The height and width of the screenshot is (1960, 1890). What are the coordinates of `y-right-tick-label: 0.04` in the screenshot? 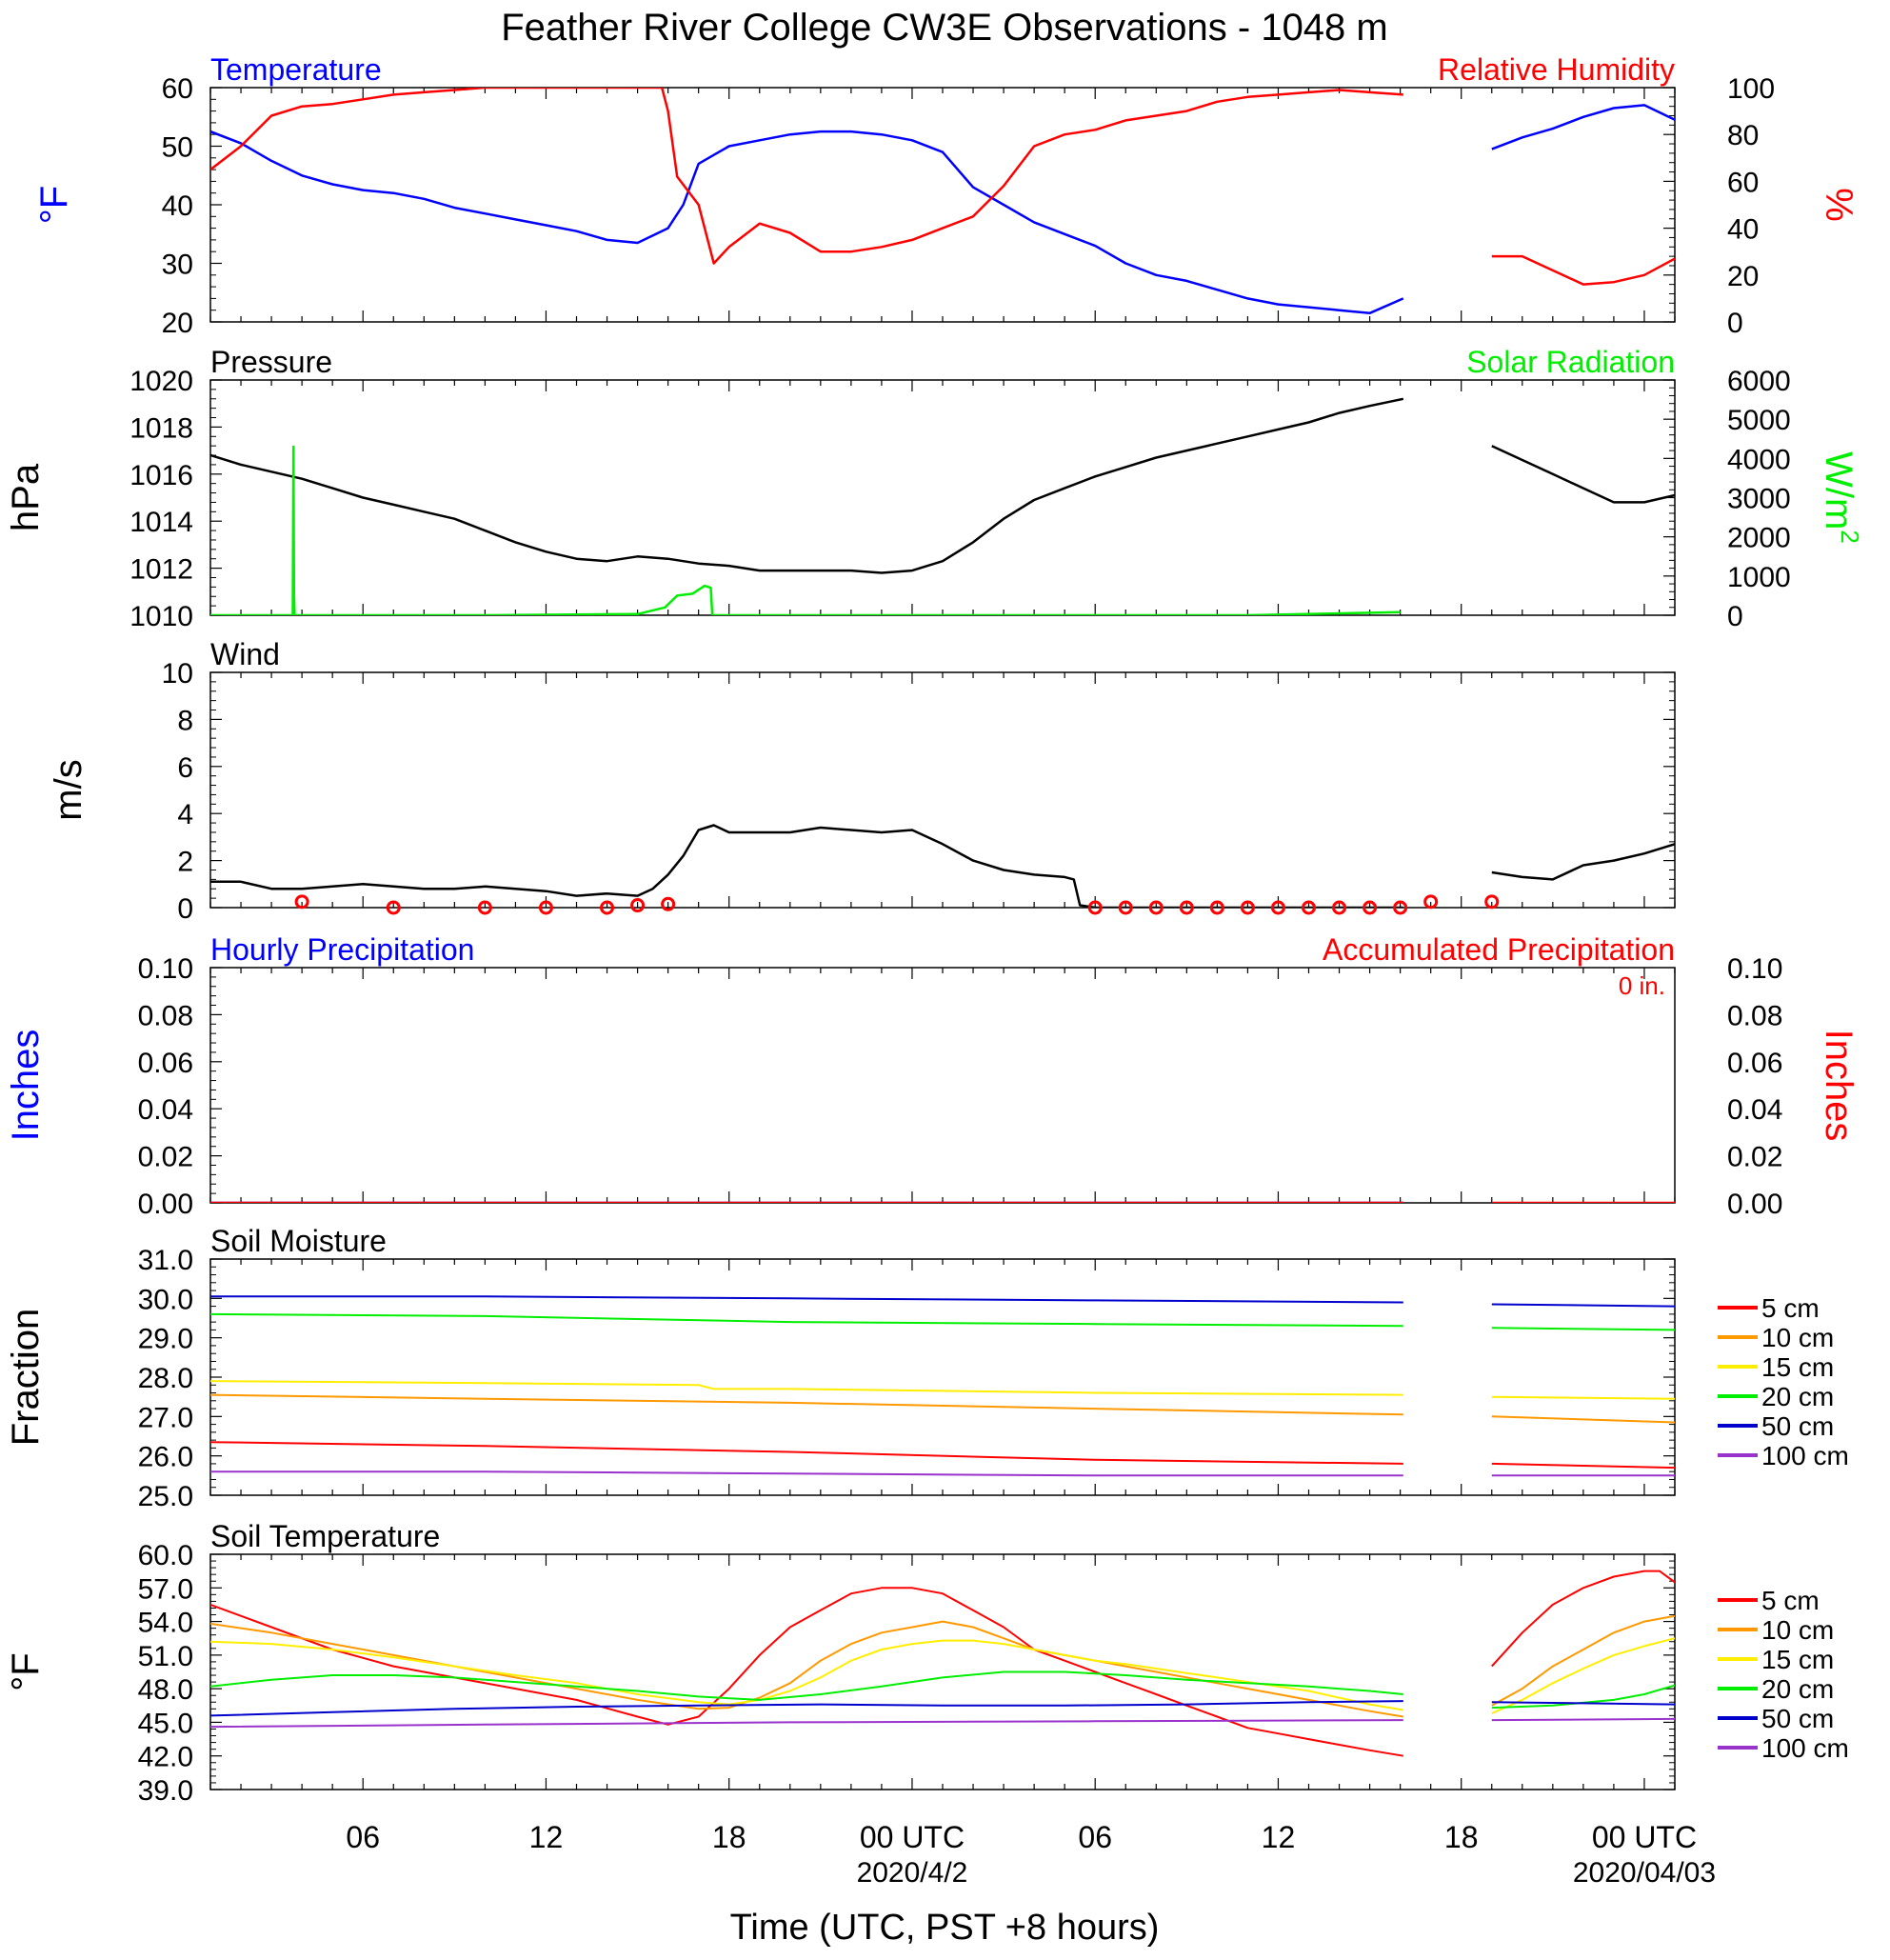 It's located at (1754, 1110).